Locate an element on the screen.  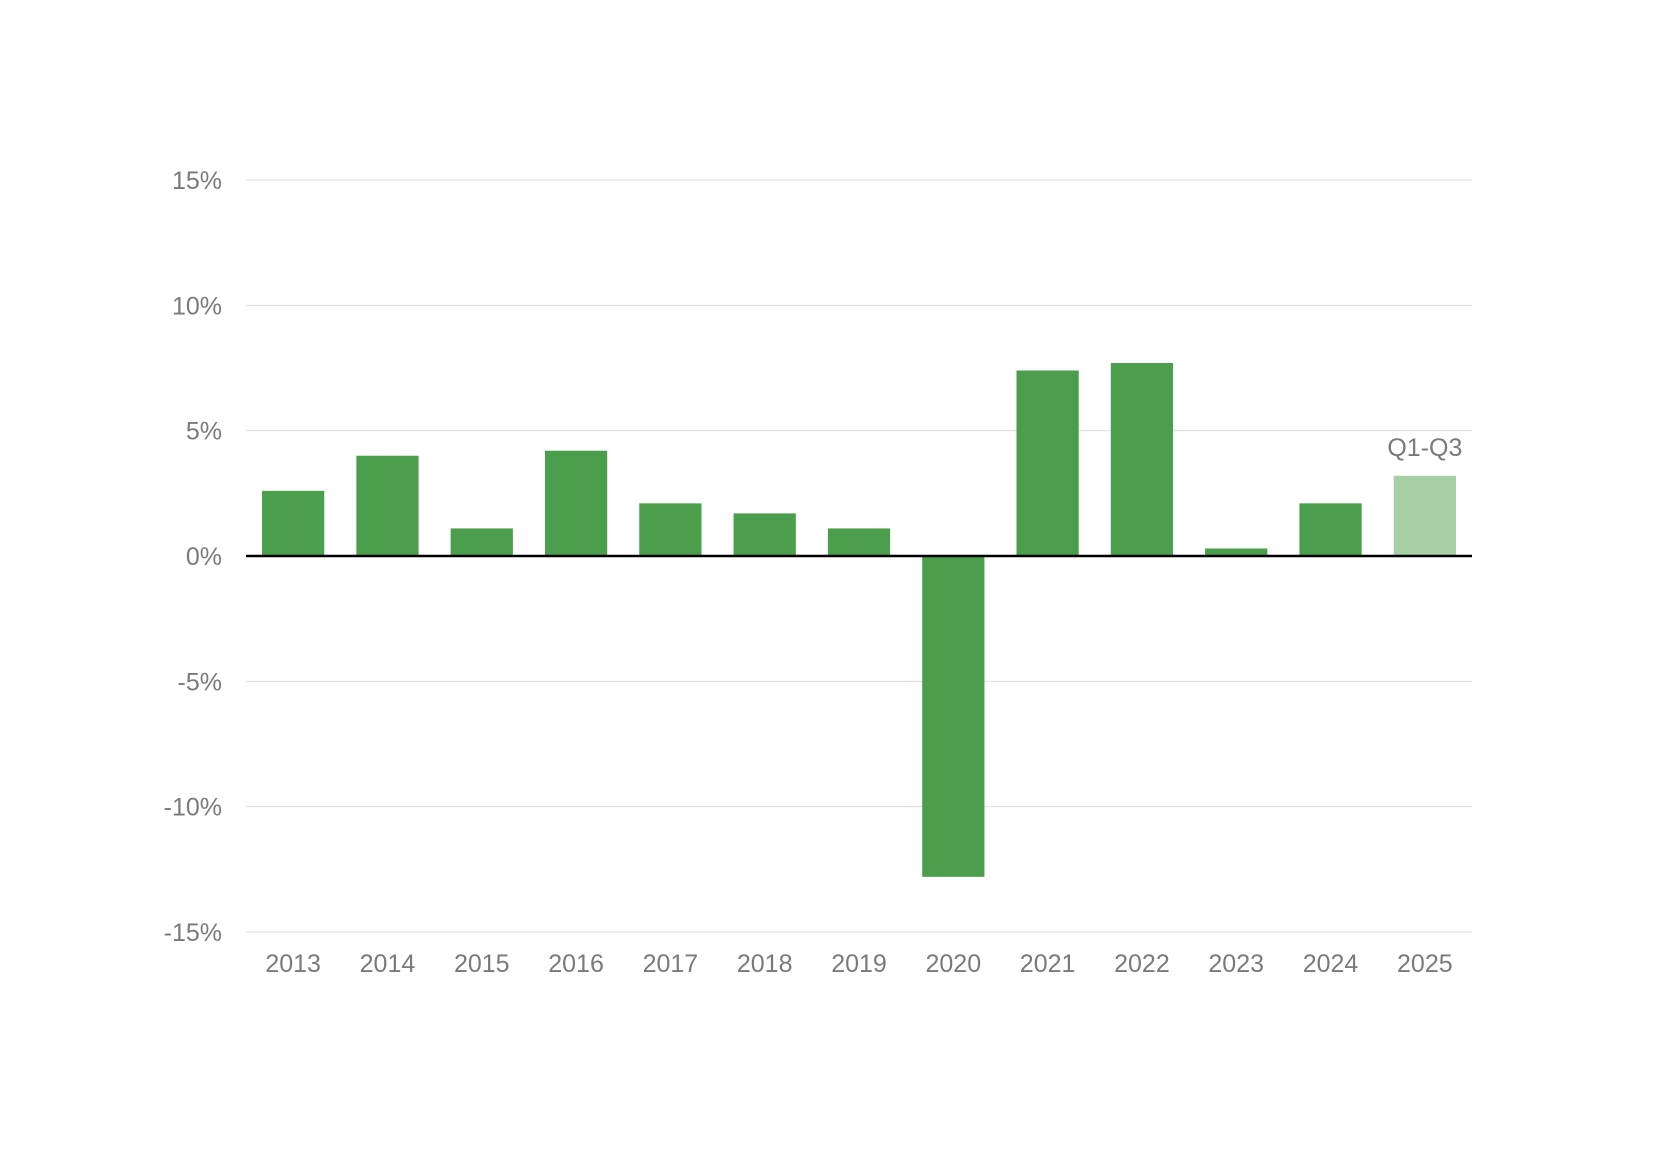
x-tick-label: 2020 is located at coordinates (953, 964).